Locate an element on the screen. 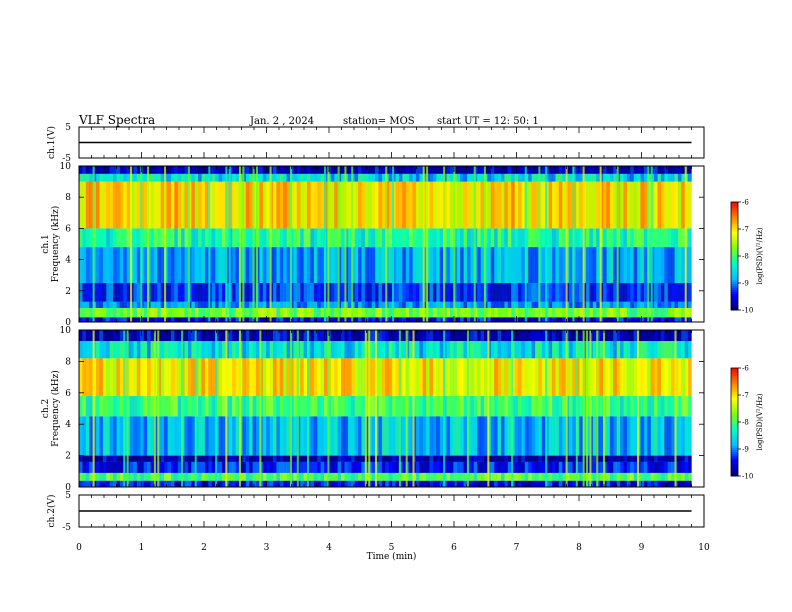 The image size is (792, 612). colorbar-tick-label: -7 is located at coordinates (745, 230).